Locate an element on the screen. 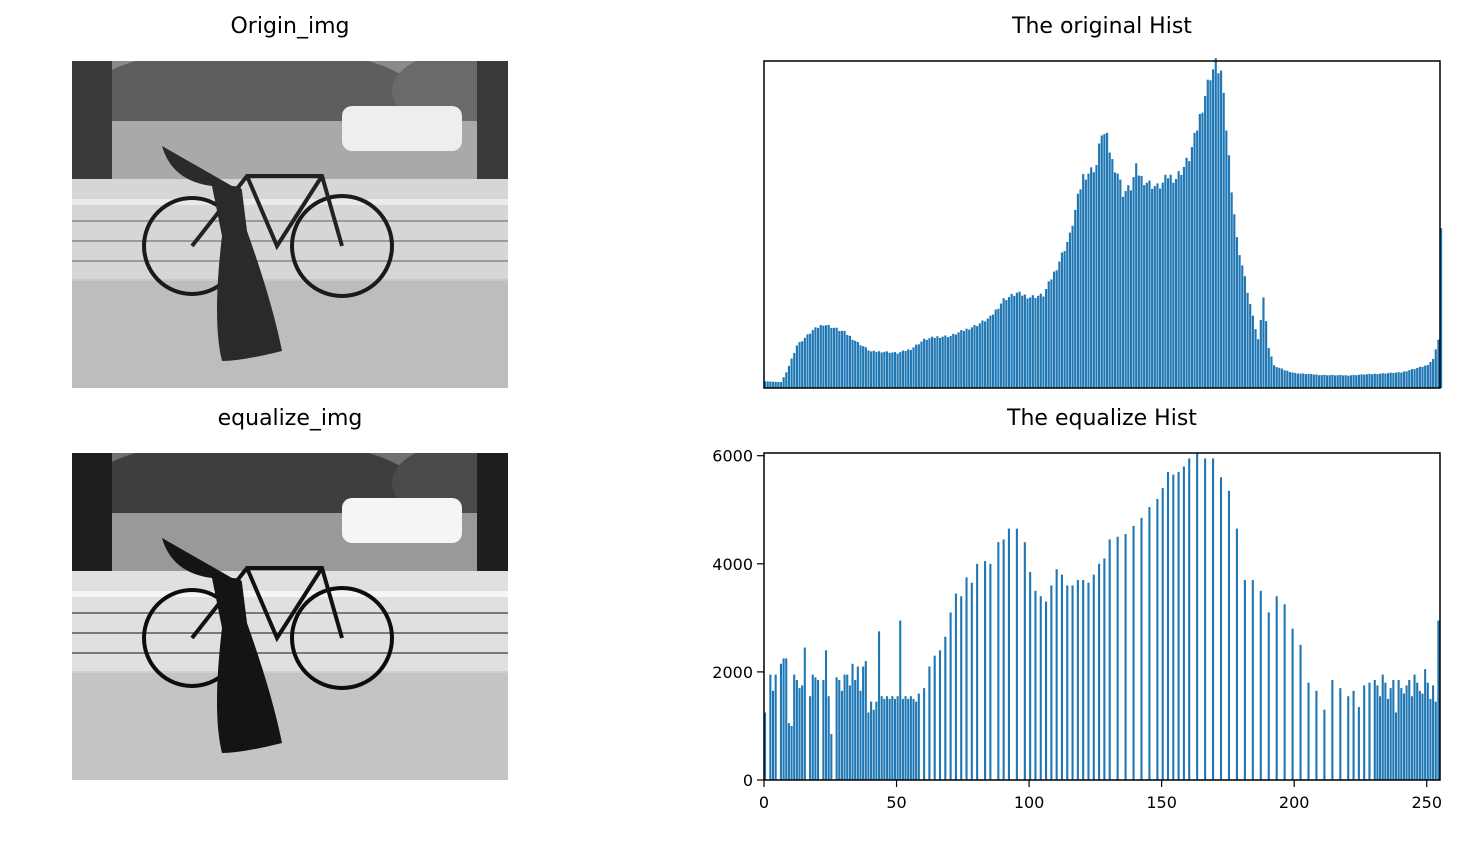 This screenshot has width=1473, height=841. y-tick-label: 0 is located at coordinates (748, 780).